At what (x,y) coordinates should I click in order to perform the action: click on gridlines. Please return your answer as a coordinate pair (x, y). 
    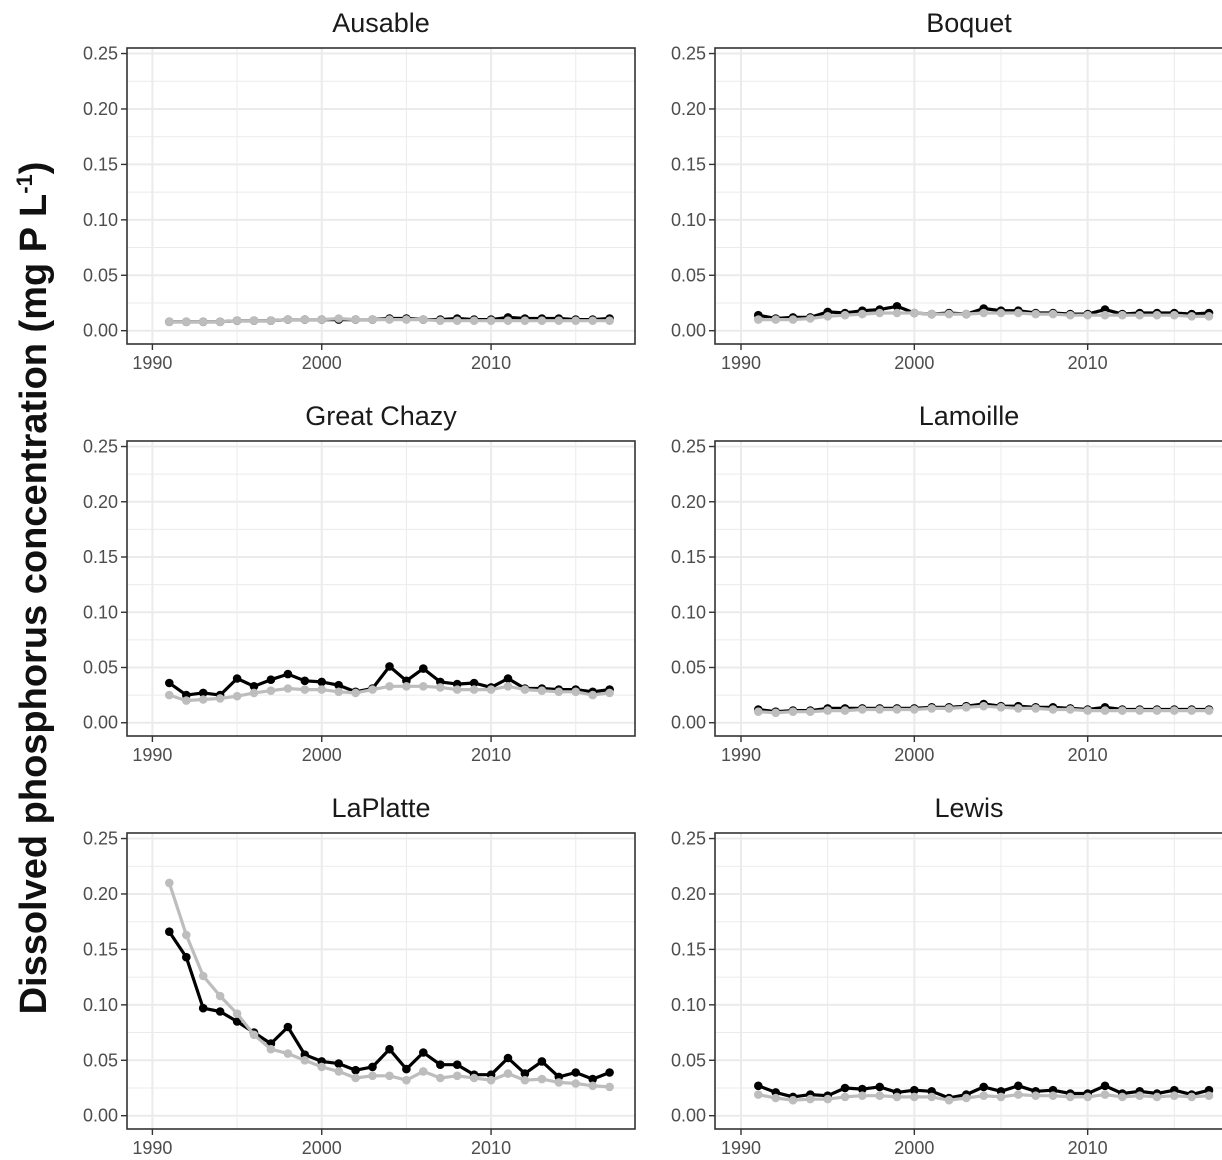
    Looking at the image, I should click on (381, 196).